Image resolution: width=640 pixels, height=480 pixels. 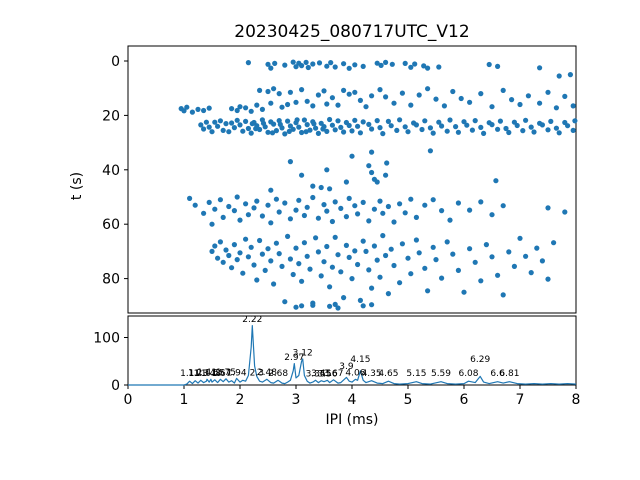 I want to click on peak-annotation: 2.3, so click(x=257, y=373).